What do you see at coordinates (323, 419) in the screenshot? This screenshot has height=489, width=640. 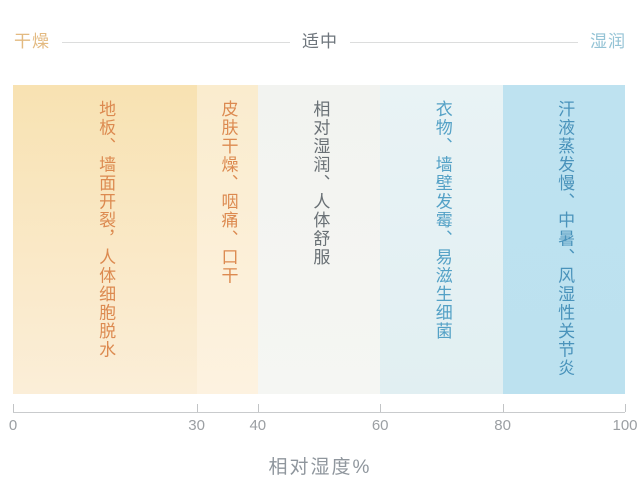 I see `x-axis: 0 30 40 60 80 100` at bounding box center [323, 419].